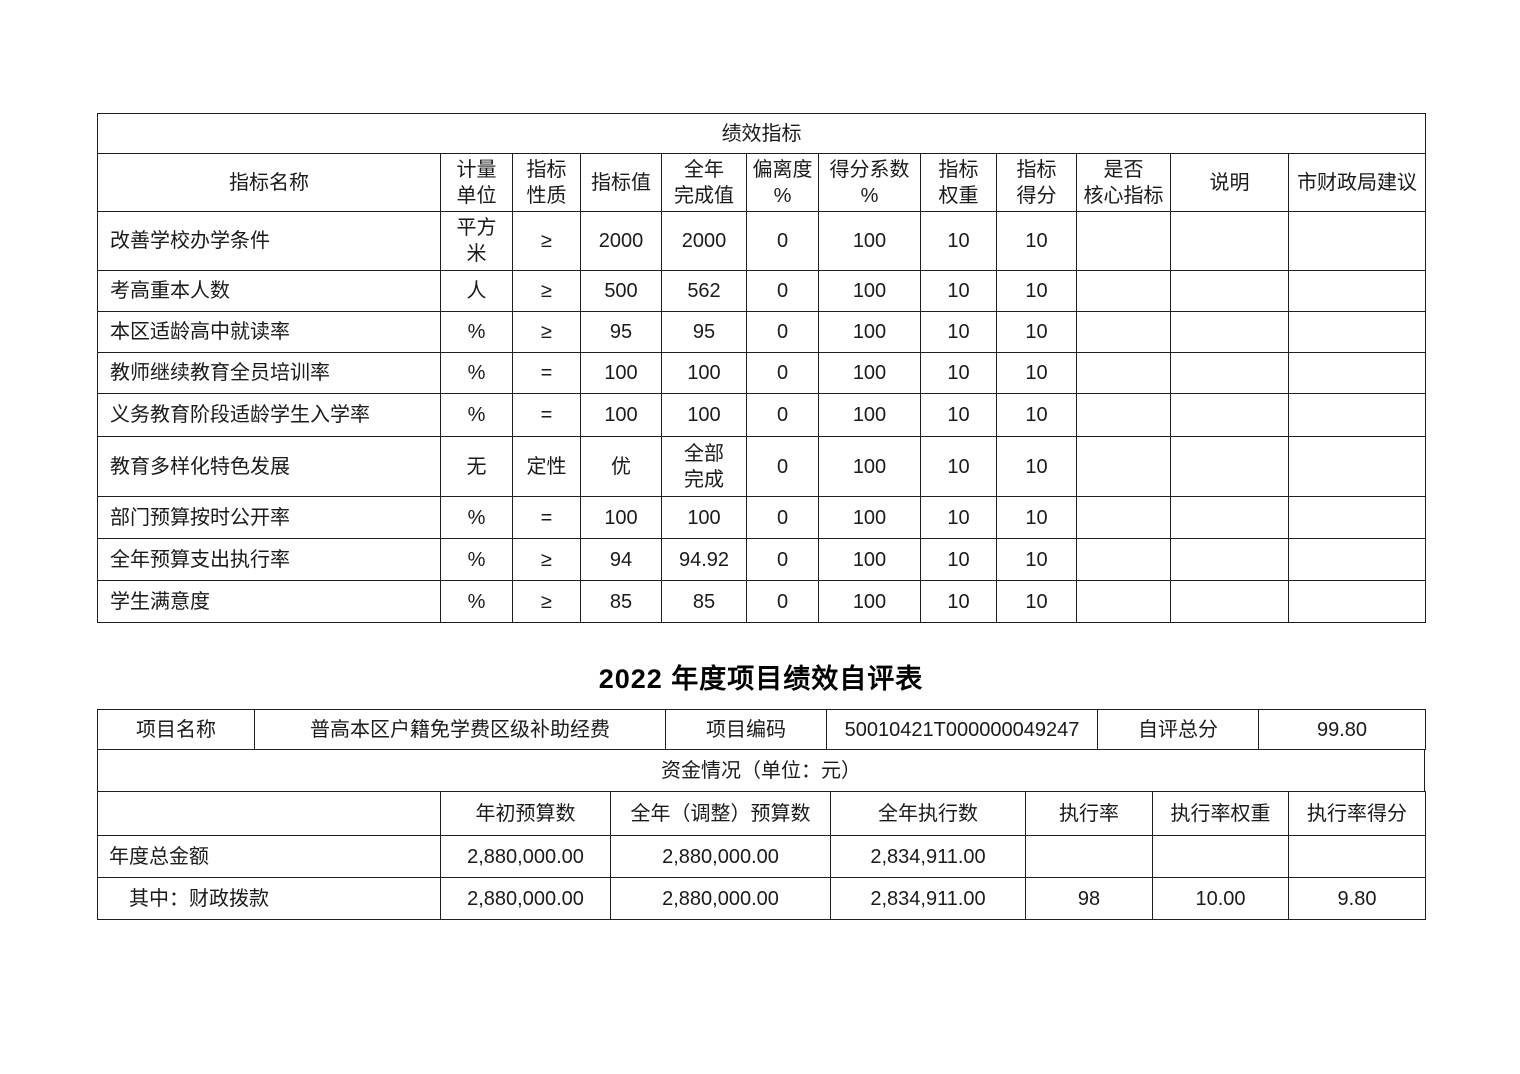 Image resolution: width=1520 pixels, height=1074 pixels. I want to click on indicator-cell: 优, so click(621, 466).